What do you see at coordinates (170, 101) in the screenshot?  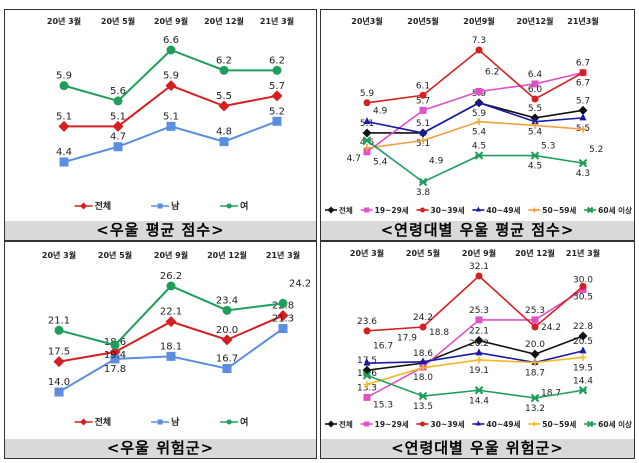 I see `series-0: 5.1 5.1 5.9 5.5 5.7` at bounding box center [170, 101].